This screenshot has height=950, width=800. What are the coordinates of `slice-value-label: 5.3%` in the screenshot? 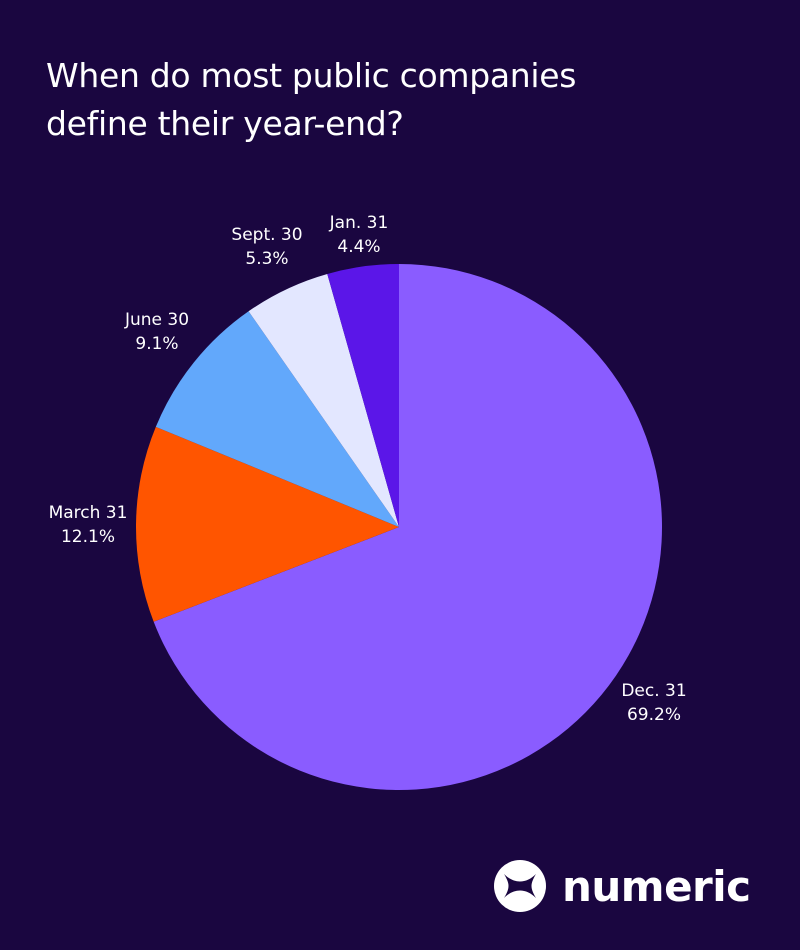 It's located at (266, 259).